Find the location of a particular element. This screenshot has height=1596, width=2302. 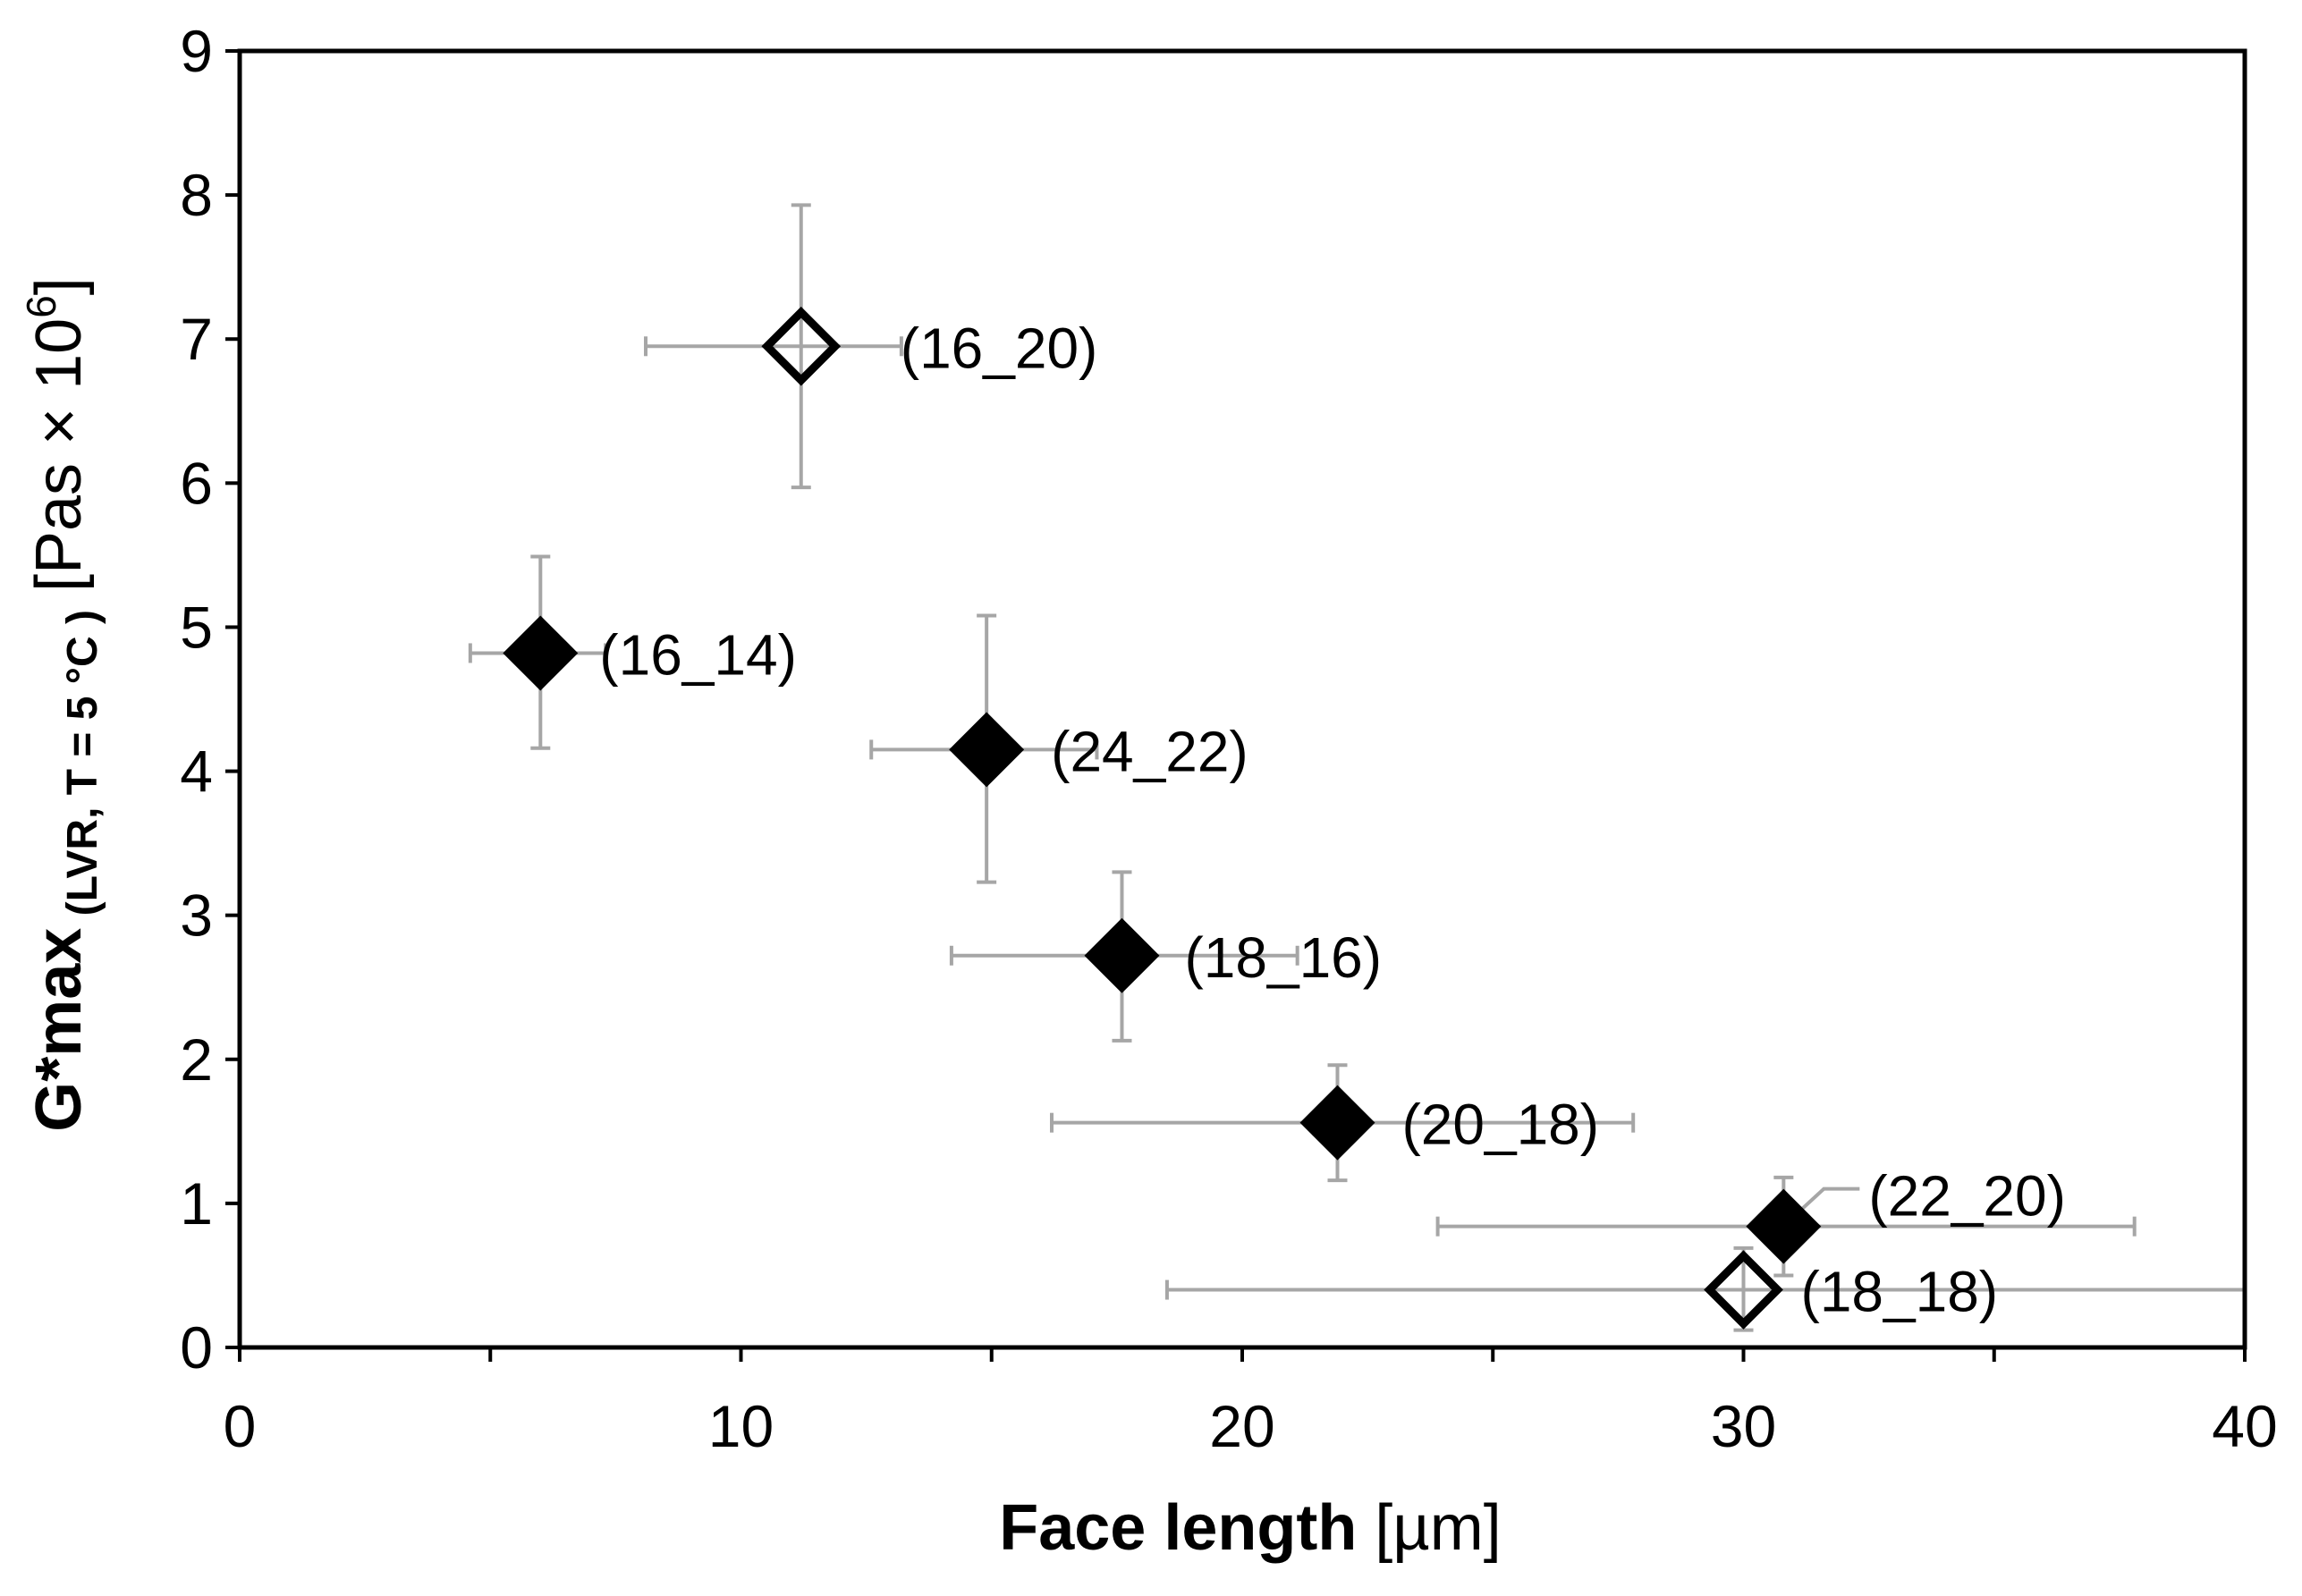

y-axis-title-exponent: 6 is located at coordinates (41, 306).